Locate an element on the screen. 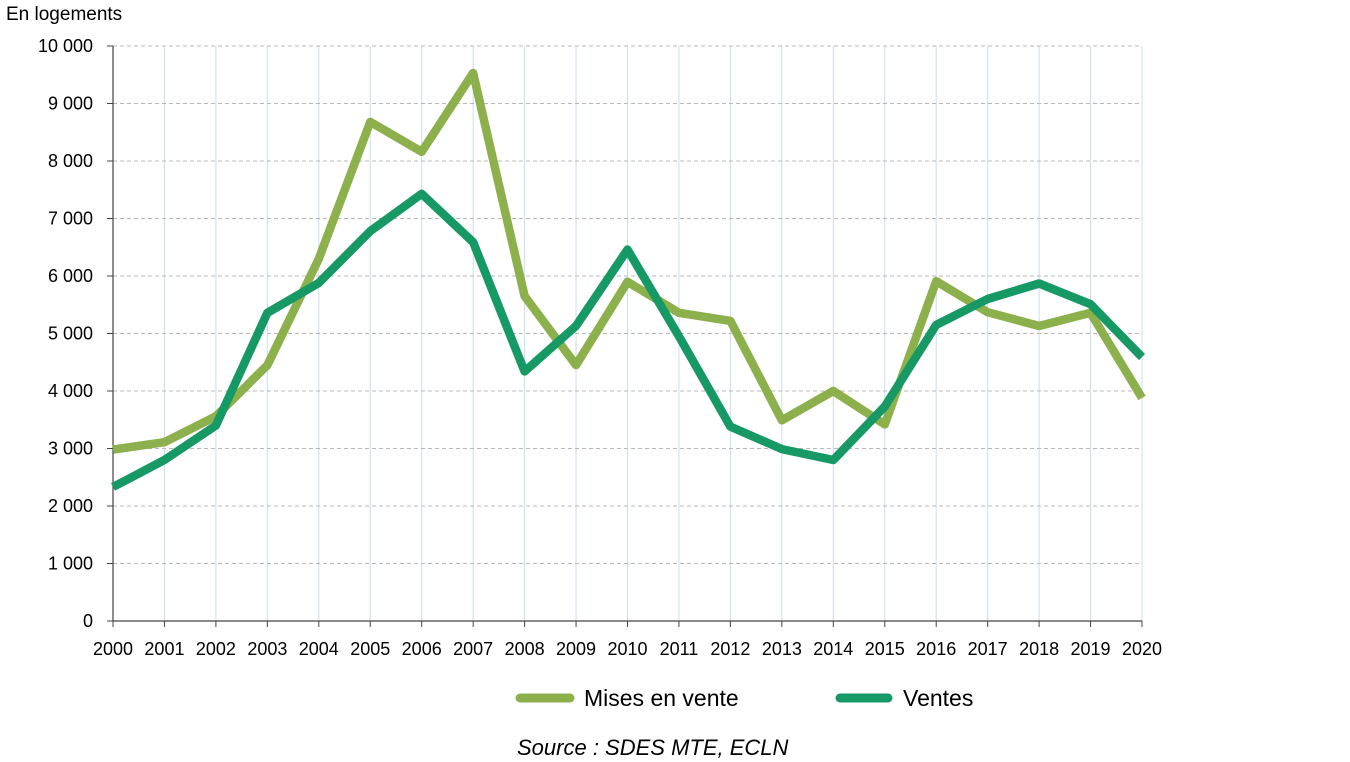 Image resolution: width=1350 pixels, height=762 pixels. y-tick-label: 6 000 is located at coordinates (70, 276).